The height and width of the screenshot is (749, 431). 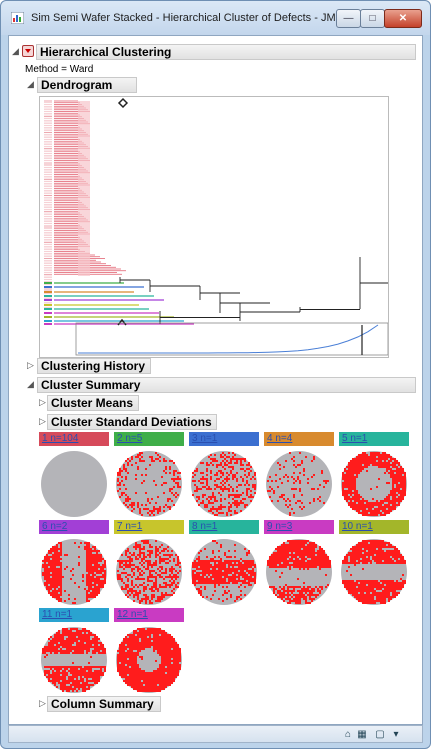 What do you see at coordinates (300, 564) in the screenshot?
I see `cluster-tile: 9 n=3` at bounding box center [300, 564].